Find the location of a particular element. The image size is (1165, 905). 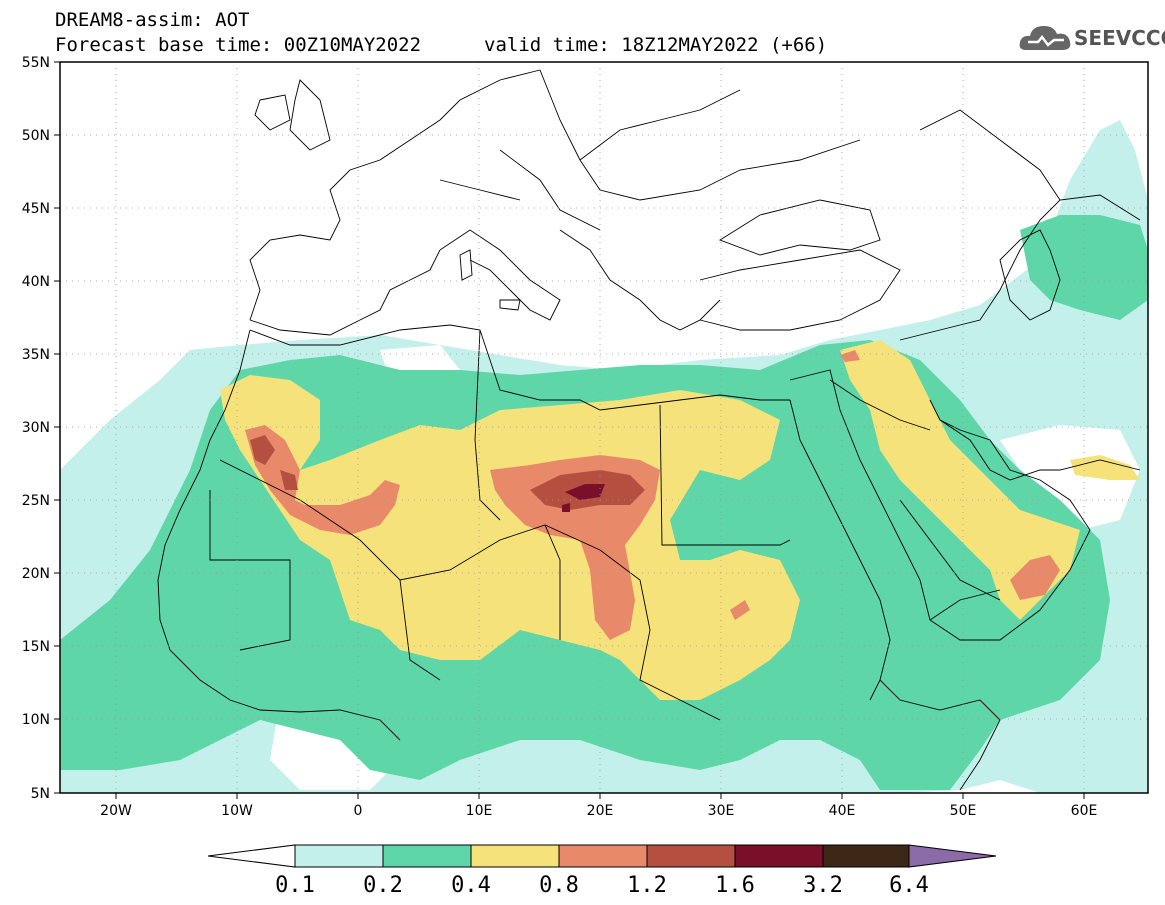

colorbar-label: 0.4 is located at coordinates (471, 885).